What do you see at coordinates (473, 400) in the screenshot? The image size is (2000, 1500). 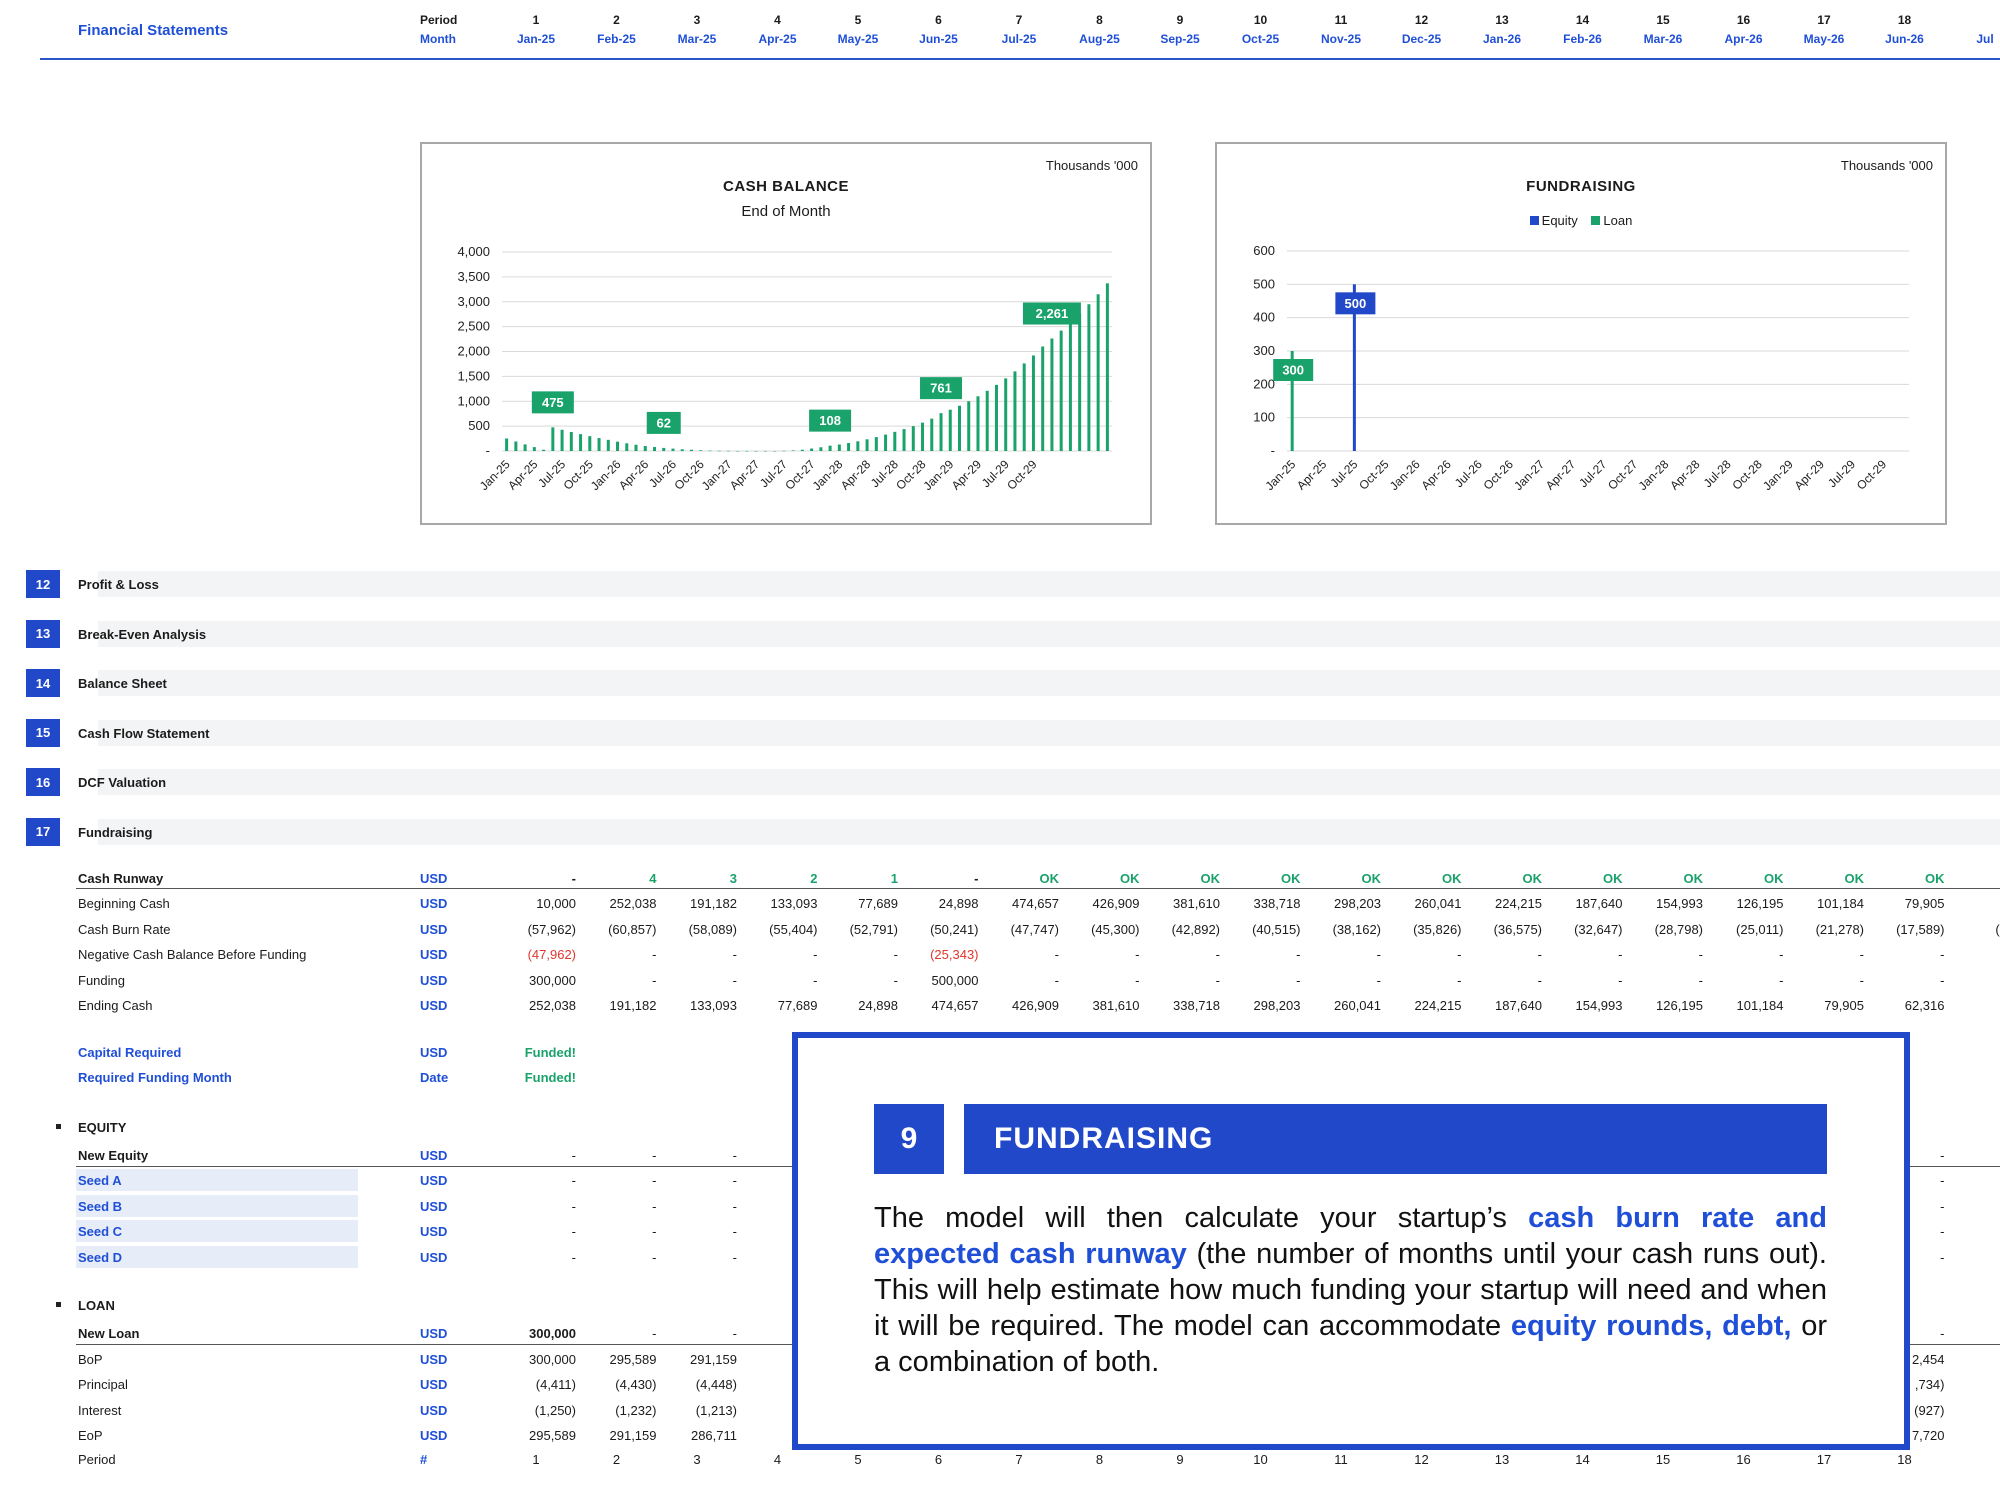 I see `cash-y-tick: 1,000` at bounding box center [473, 400].